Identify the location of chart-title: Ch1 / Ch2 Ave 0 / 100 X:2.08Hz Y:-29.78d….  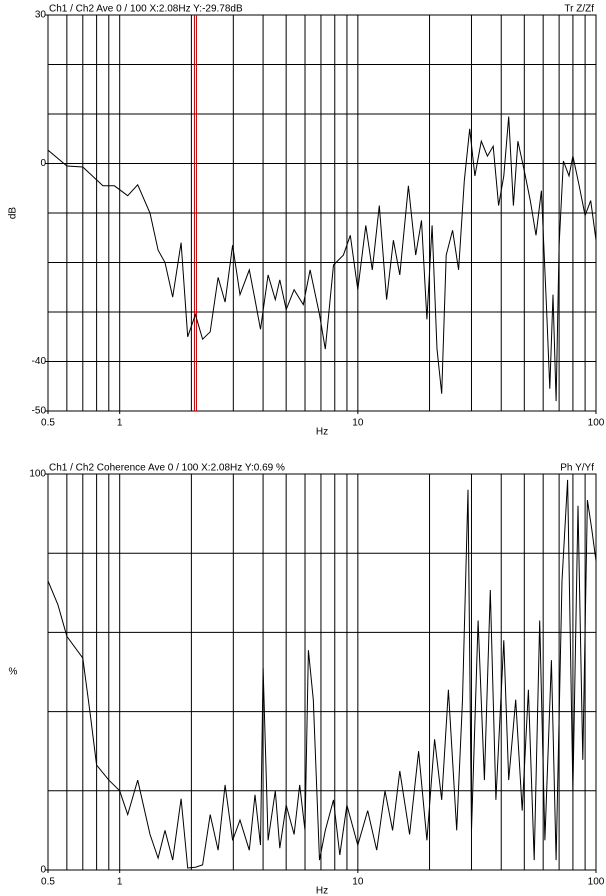
(146, 9).